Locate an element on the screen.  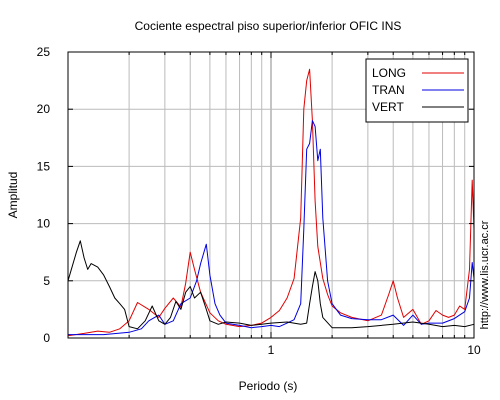
legend-label-vert: VERT is located at coordinates (388, 107).